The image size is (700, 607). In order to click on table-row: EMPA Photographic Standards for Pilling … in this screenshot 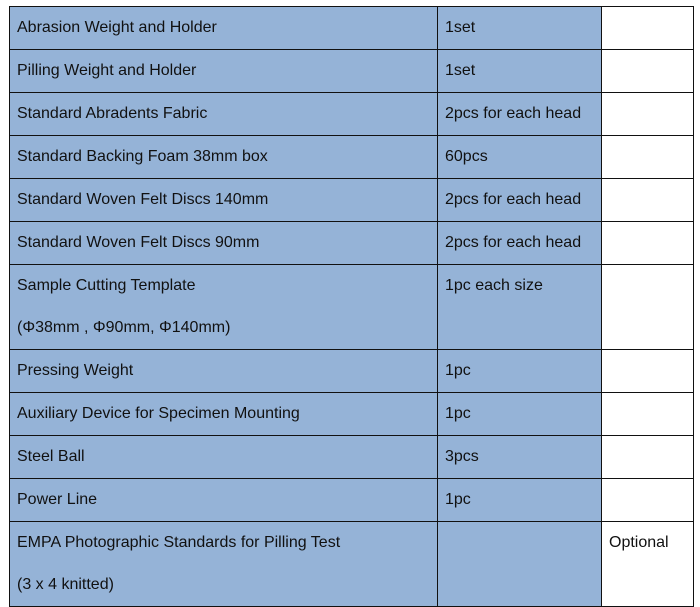, I will do `click(351, 564)`.